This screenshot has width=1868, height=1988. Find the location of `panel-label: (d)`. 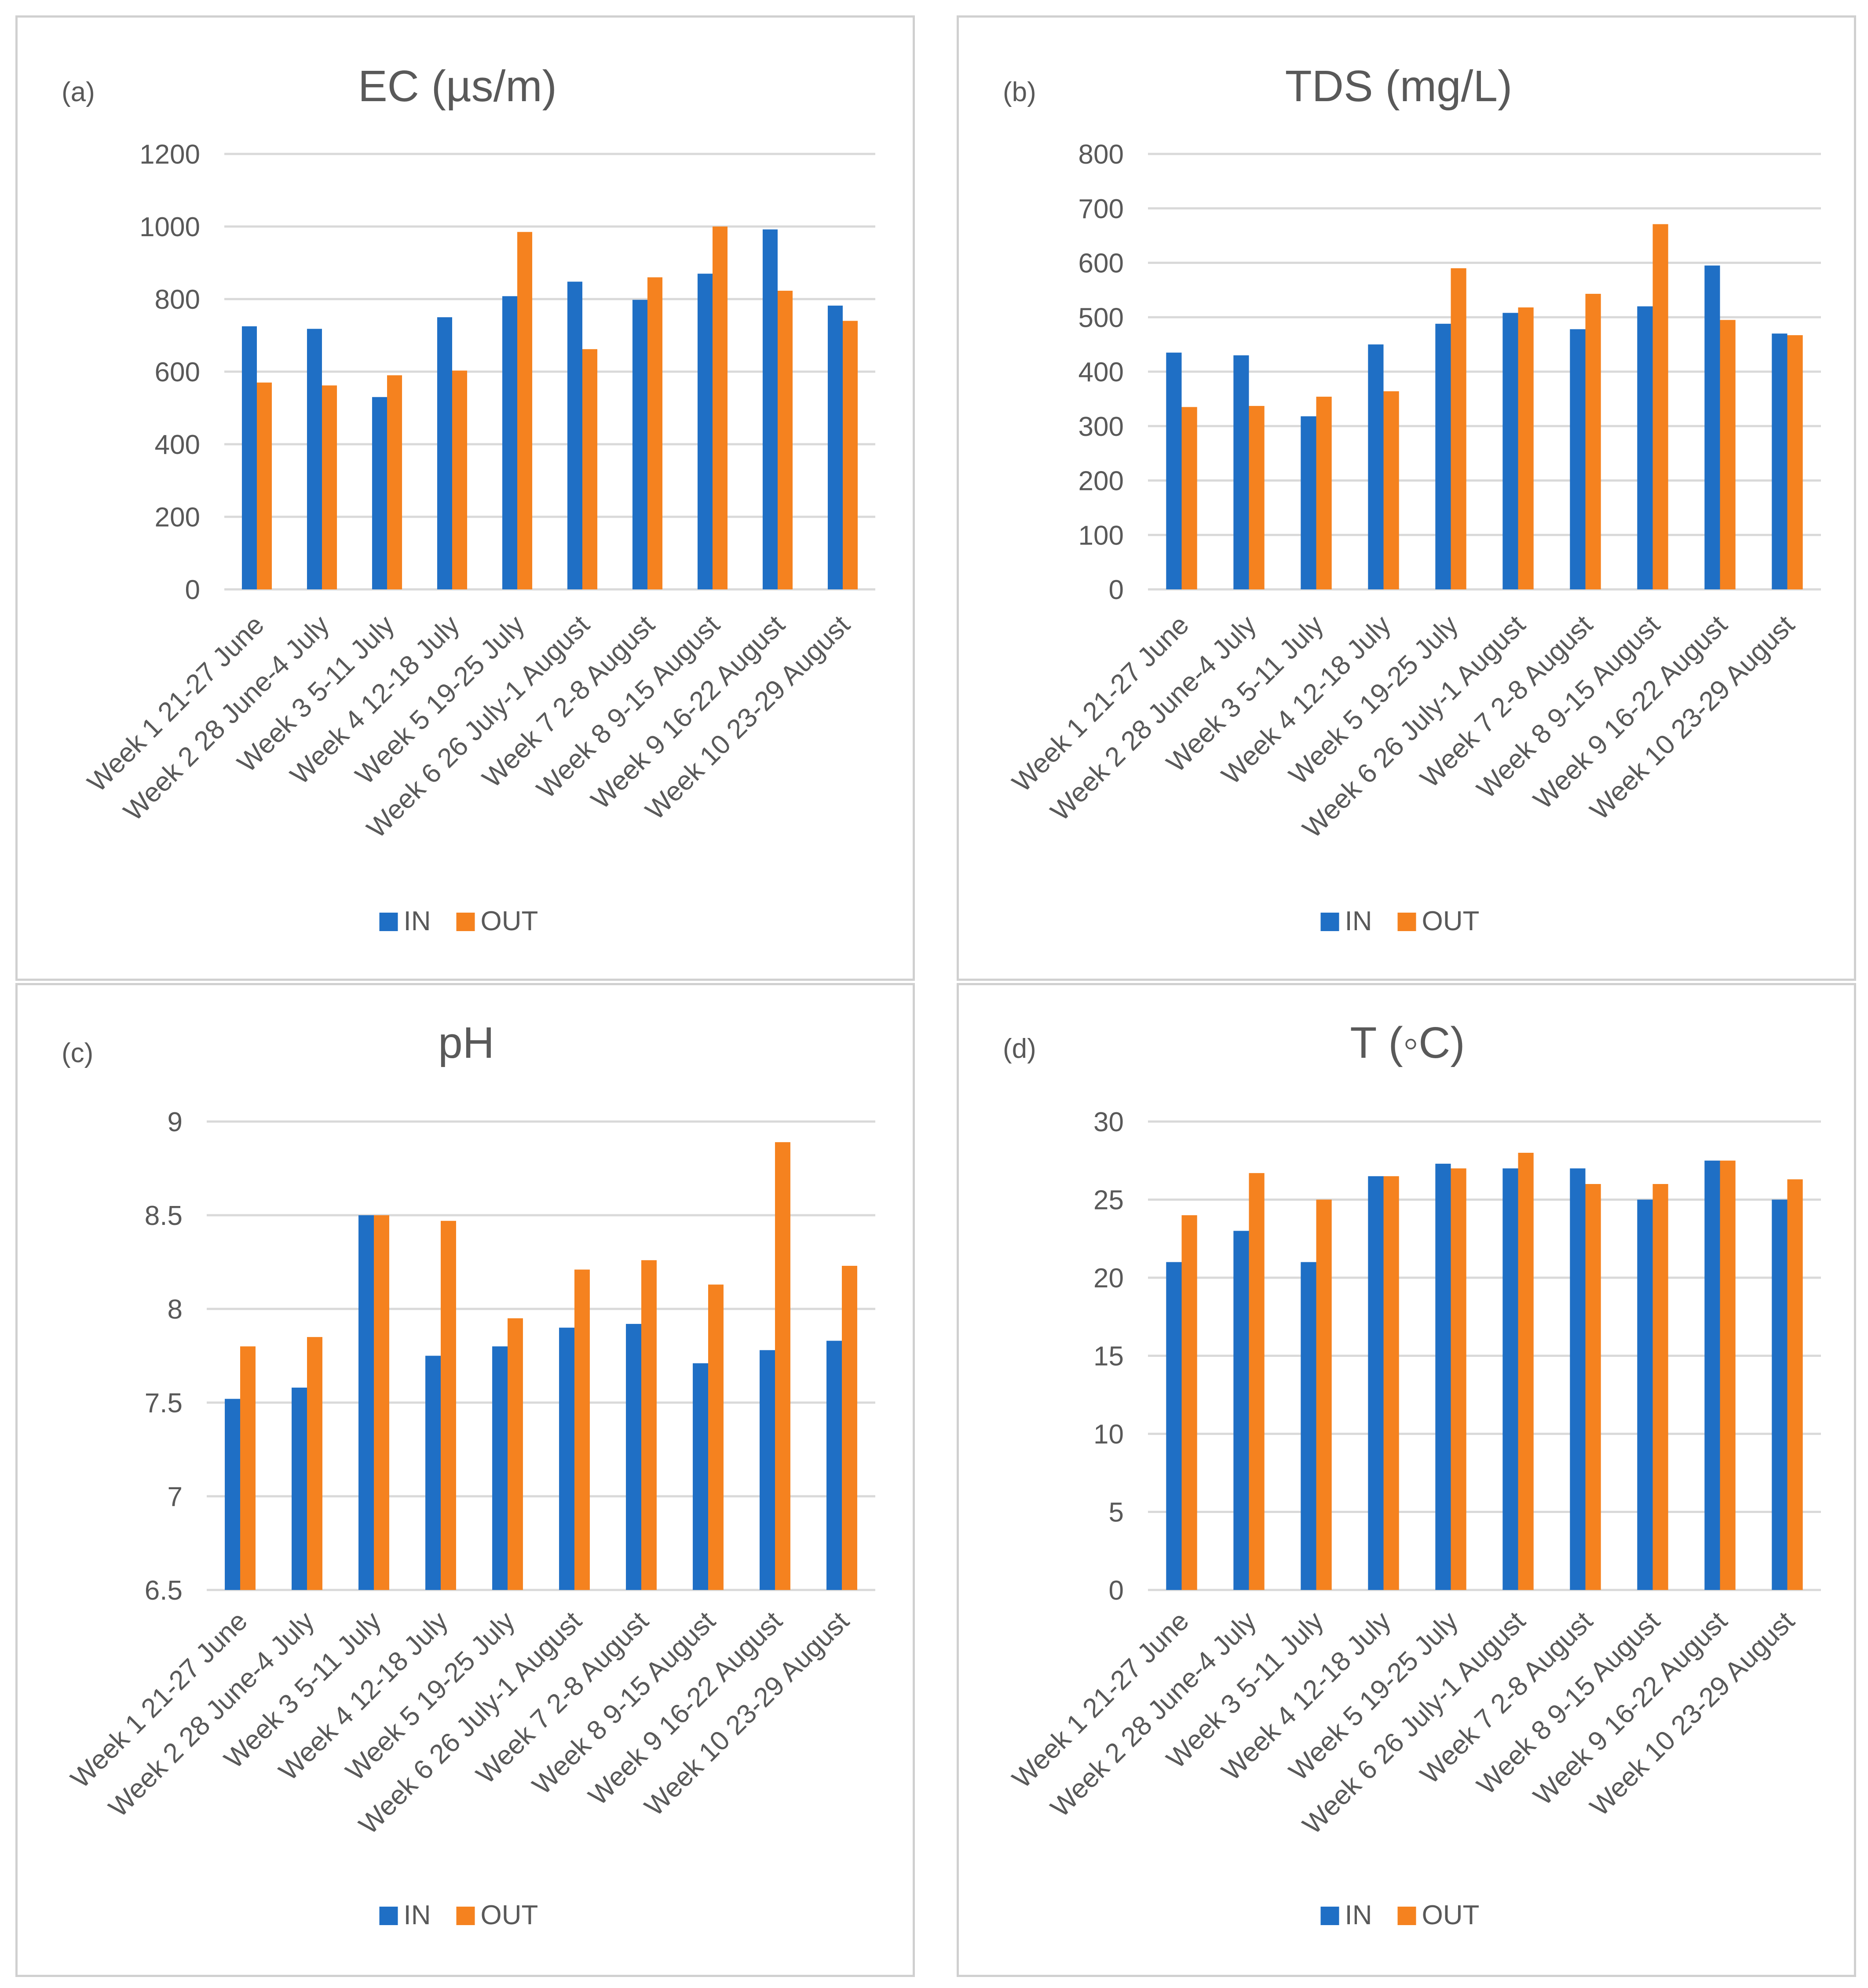

panel-label: (d) is located at coordinates (1020, 1049).